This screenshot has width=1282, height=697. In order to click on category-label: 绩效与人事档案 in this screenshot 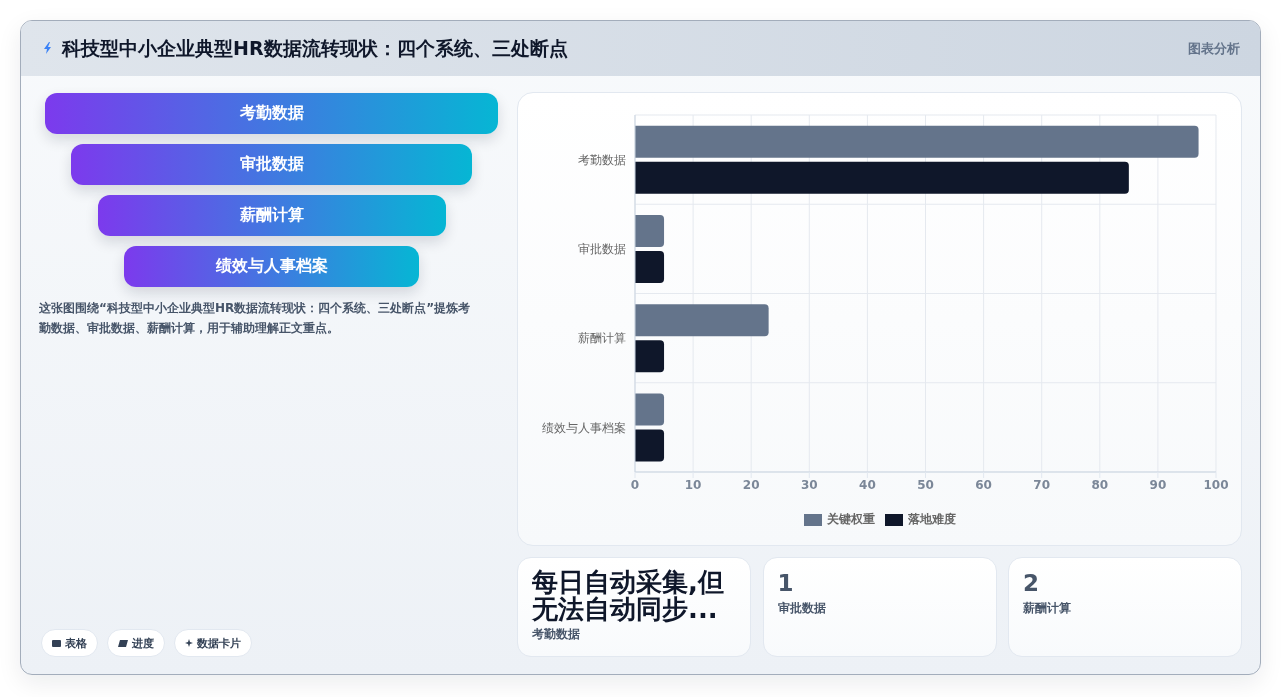, I will do `click(271, 266)`.